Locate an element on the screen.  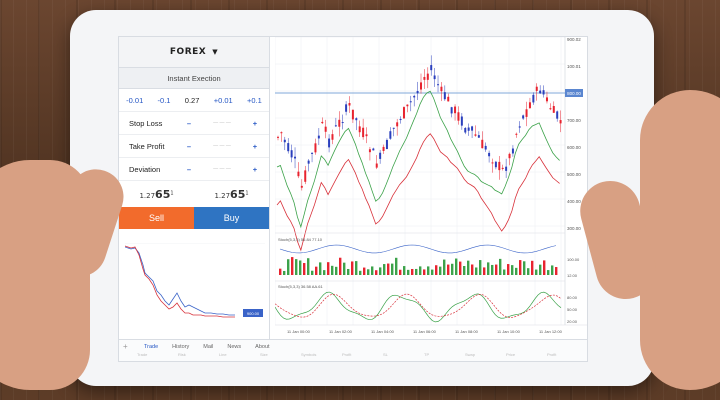
tab-news: News is located at coordinates (234, 347).